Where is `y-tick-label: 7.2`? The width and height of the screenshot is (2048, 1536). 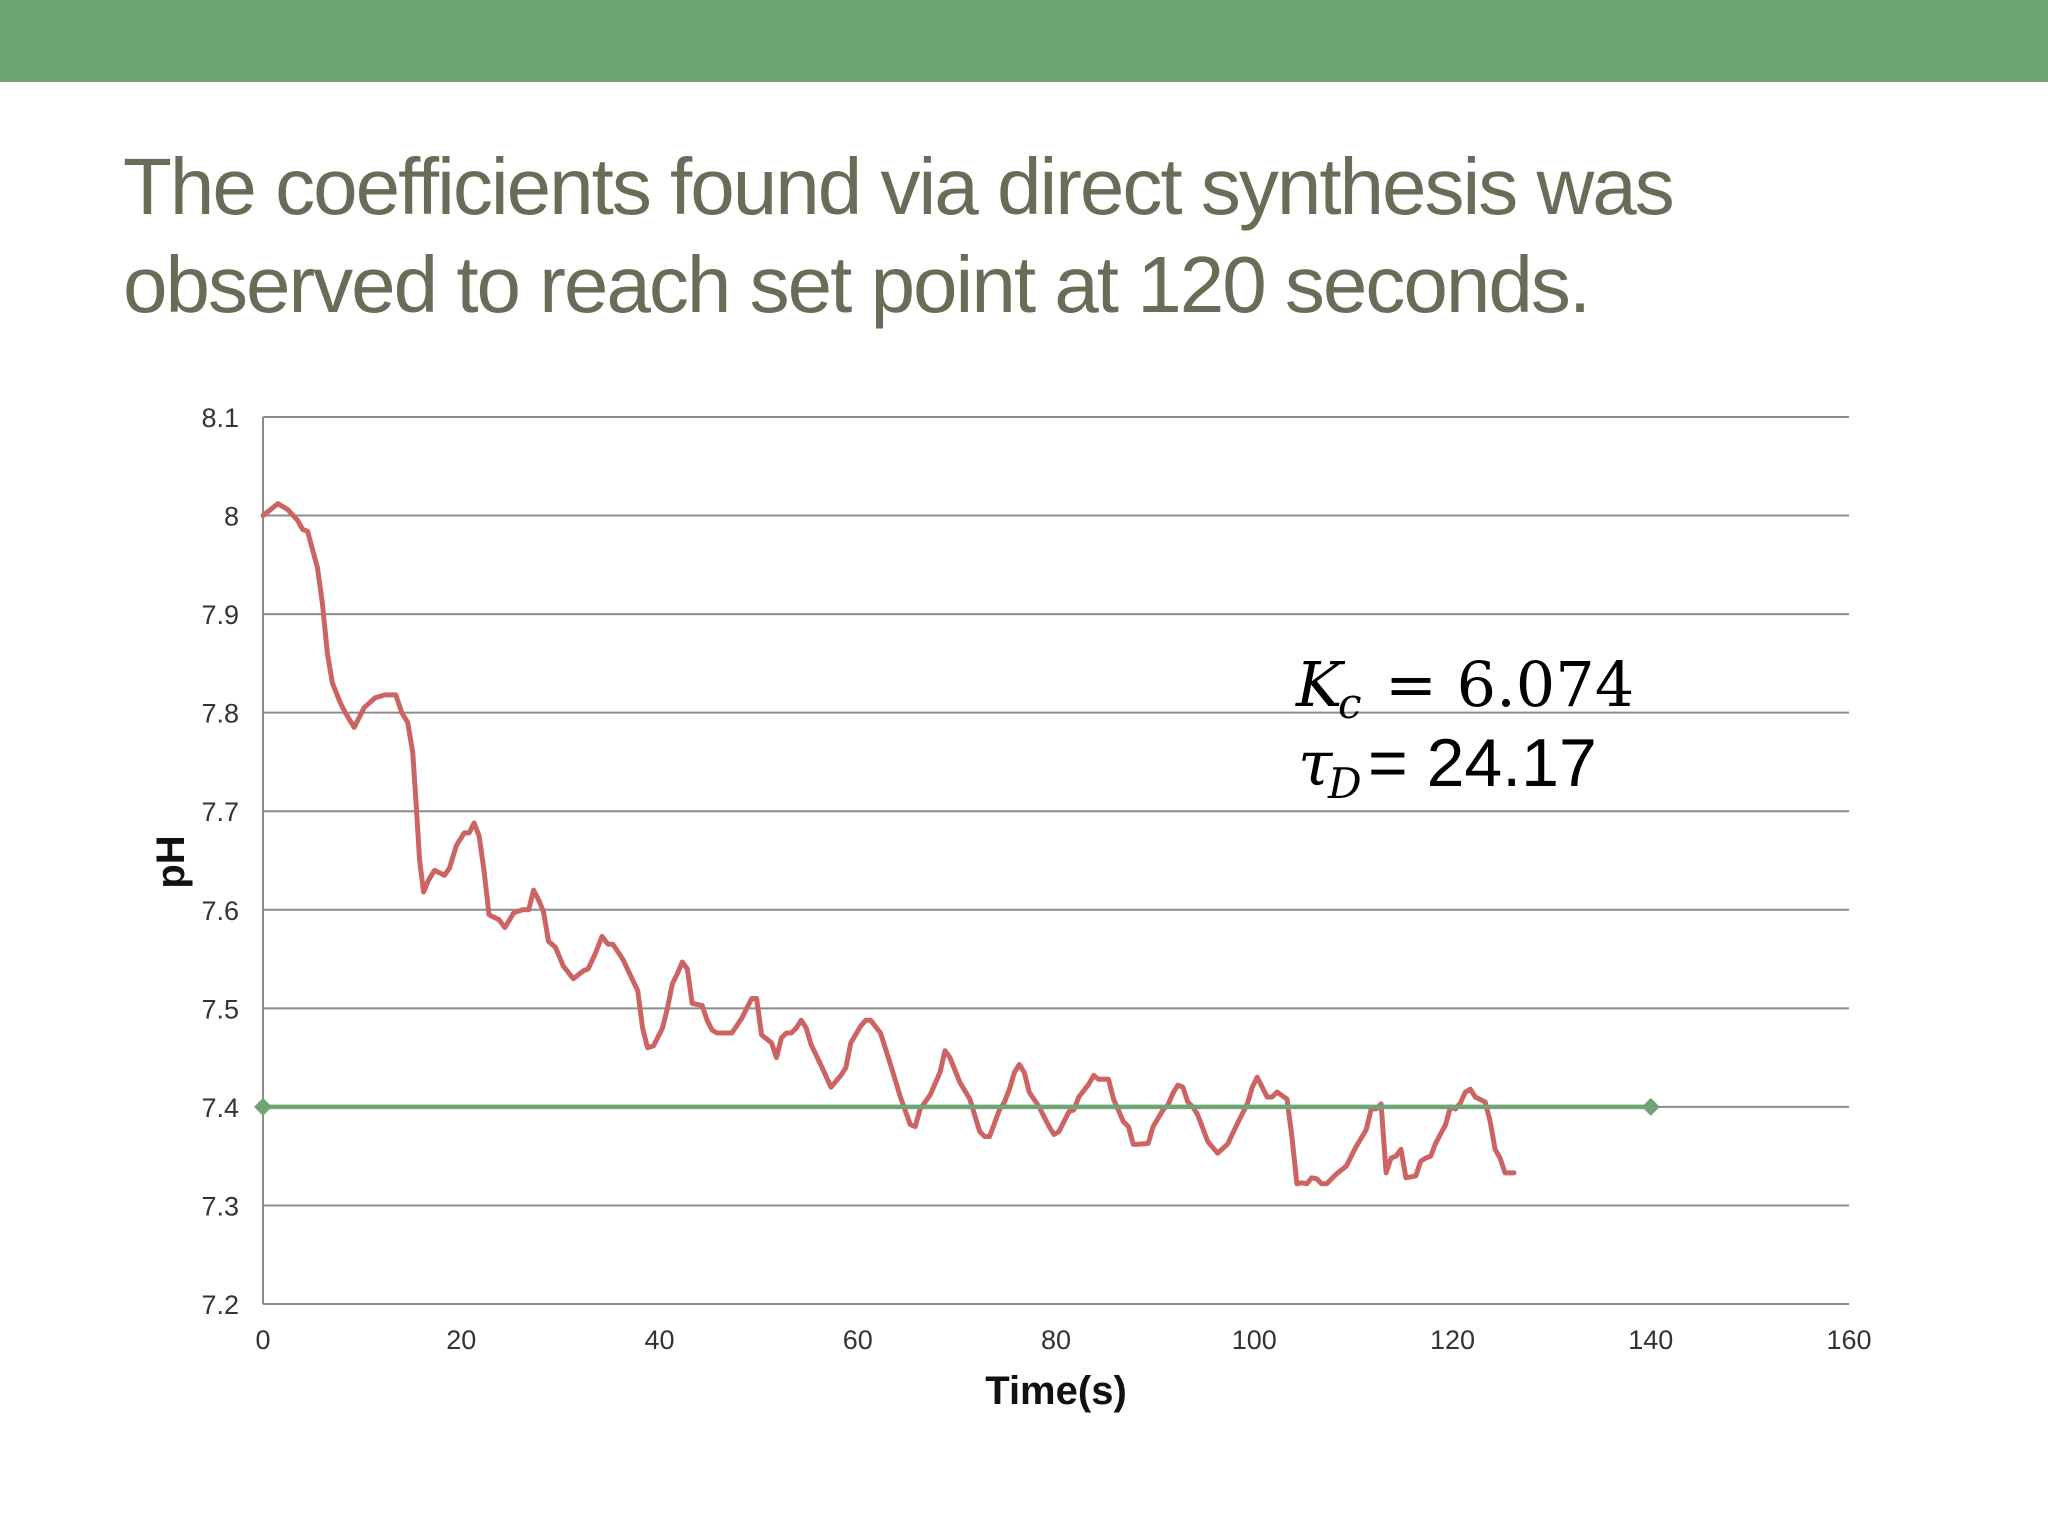
y-tick-label: 7.2 is located at coordinates (220, 1305).